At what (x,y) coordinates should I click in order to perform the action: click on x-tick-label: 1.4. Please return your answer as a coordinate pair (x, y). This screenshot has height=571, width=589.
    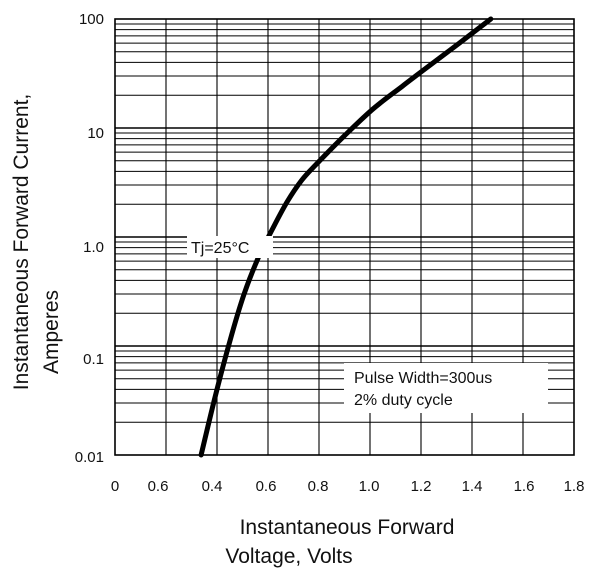
    Looking at the image, I should click on (472, 486).